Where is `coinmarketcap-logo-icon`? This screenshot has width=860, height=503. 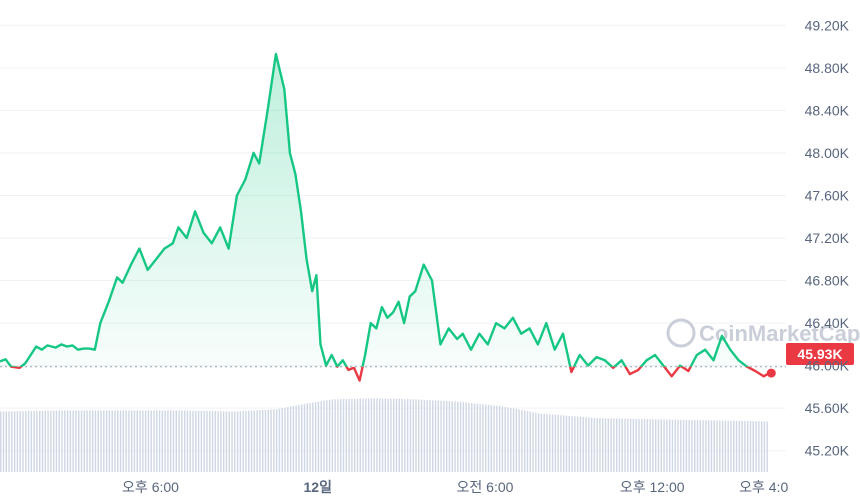 coinmarketcap-logo-icon is located at coordinates (681, 333).